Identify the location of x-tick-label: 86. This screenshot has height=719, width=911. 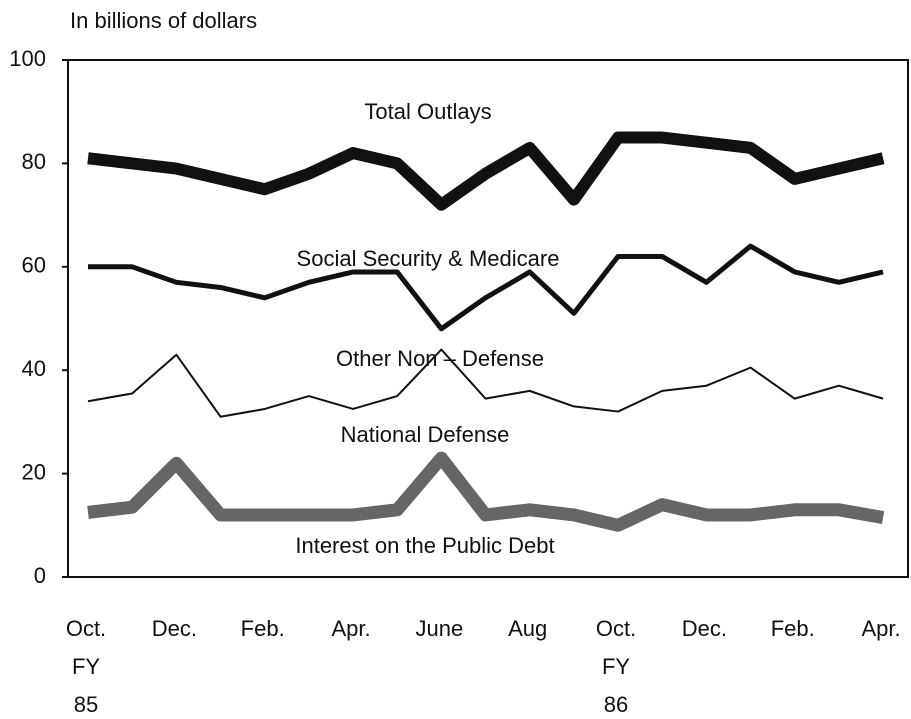
(616, 704).